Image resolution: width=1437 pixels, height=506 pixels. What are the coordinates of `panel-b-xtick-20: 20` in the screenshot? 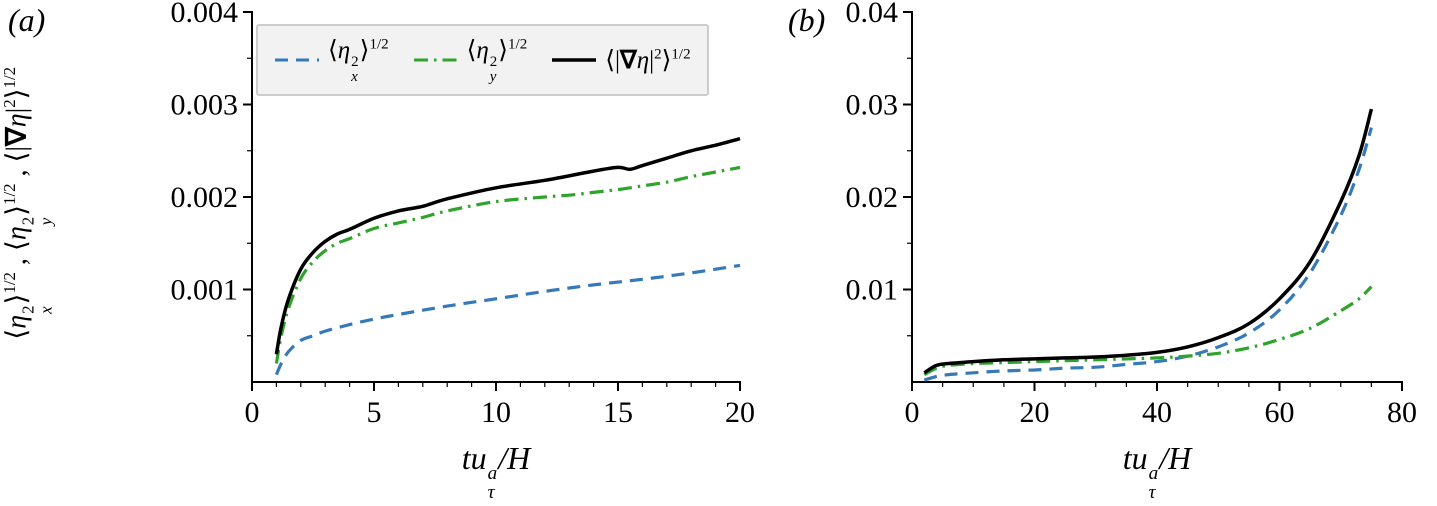 It's located at (1035, 412).